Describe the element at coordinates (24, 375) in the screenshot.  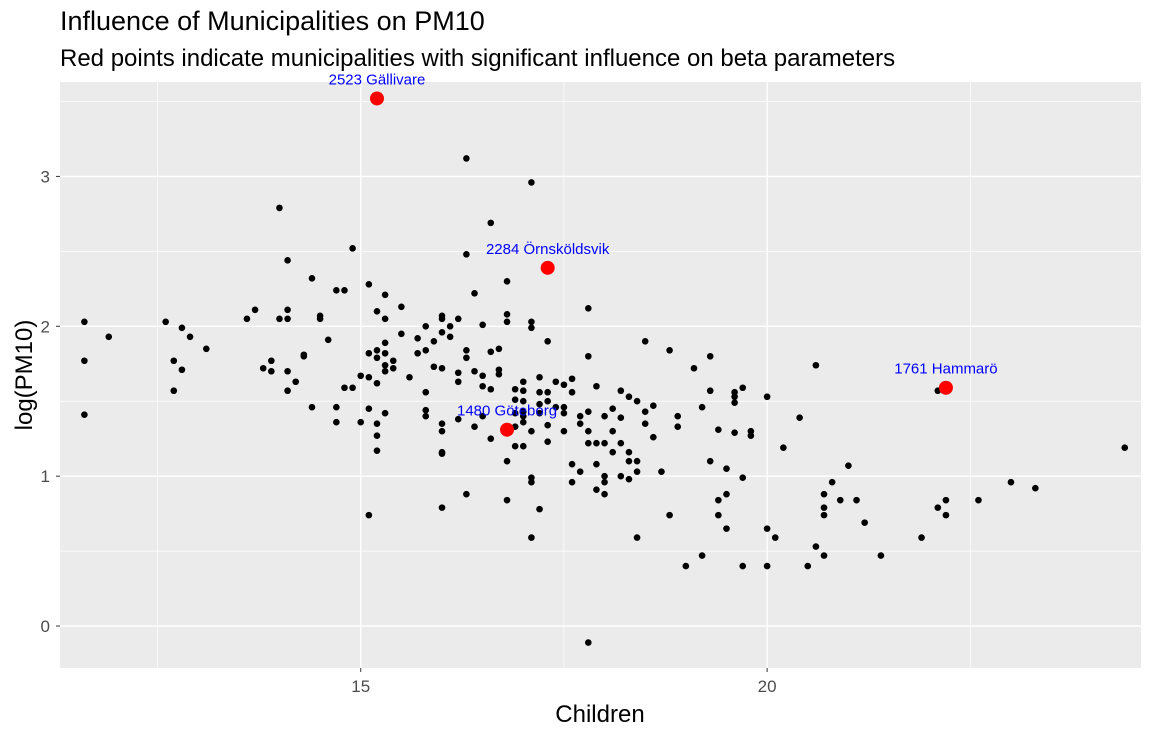
I see `y-axis-title: log(PM10)` at that location.